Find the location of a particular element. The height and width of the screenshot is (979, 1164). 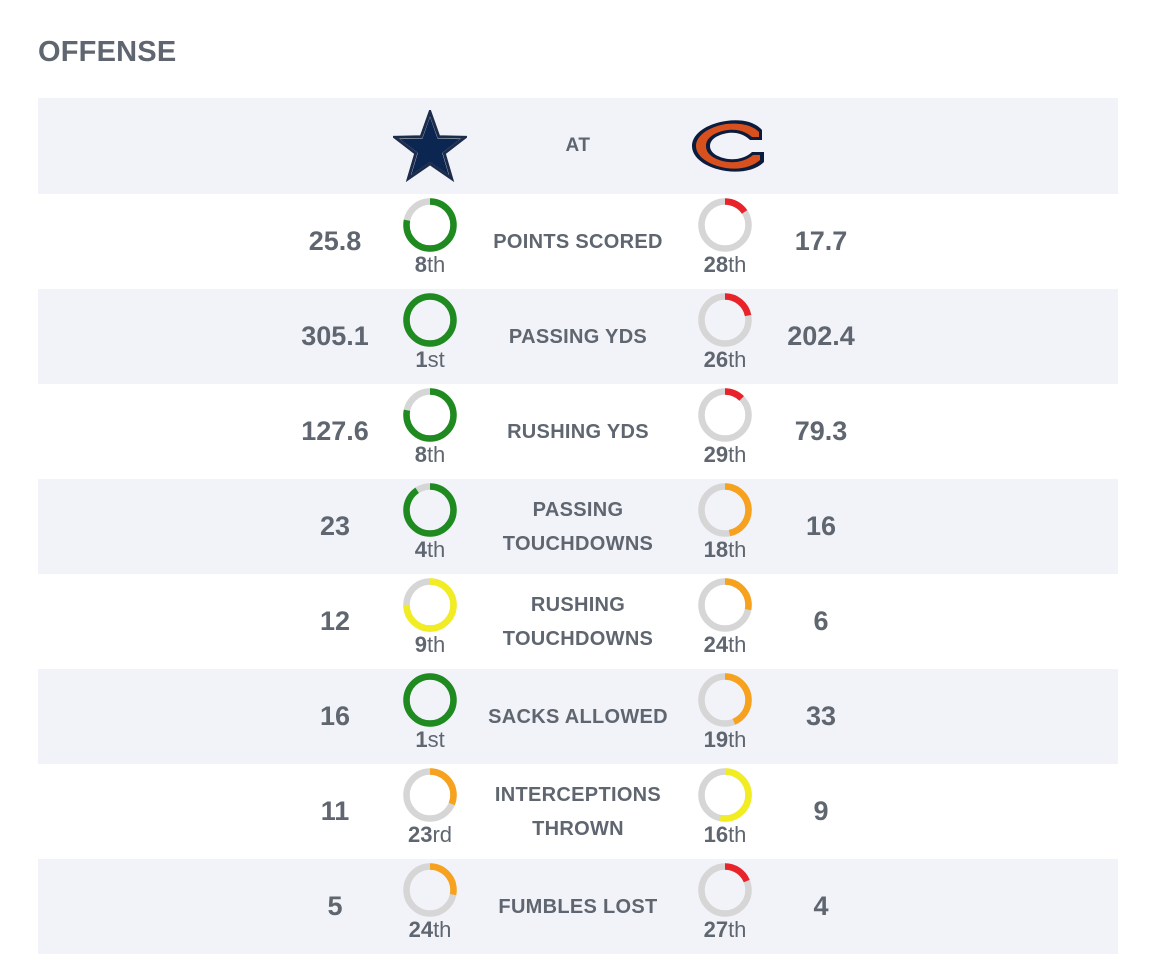

home-rank: 29th is located at coordinates (725, 455).